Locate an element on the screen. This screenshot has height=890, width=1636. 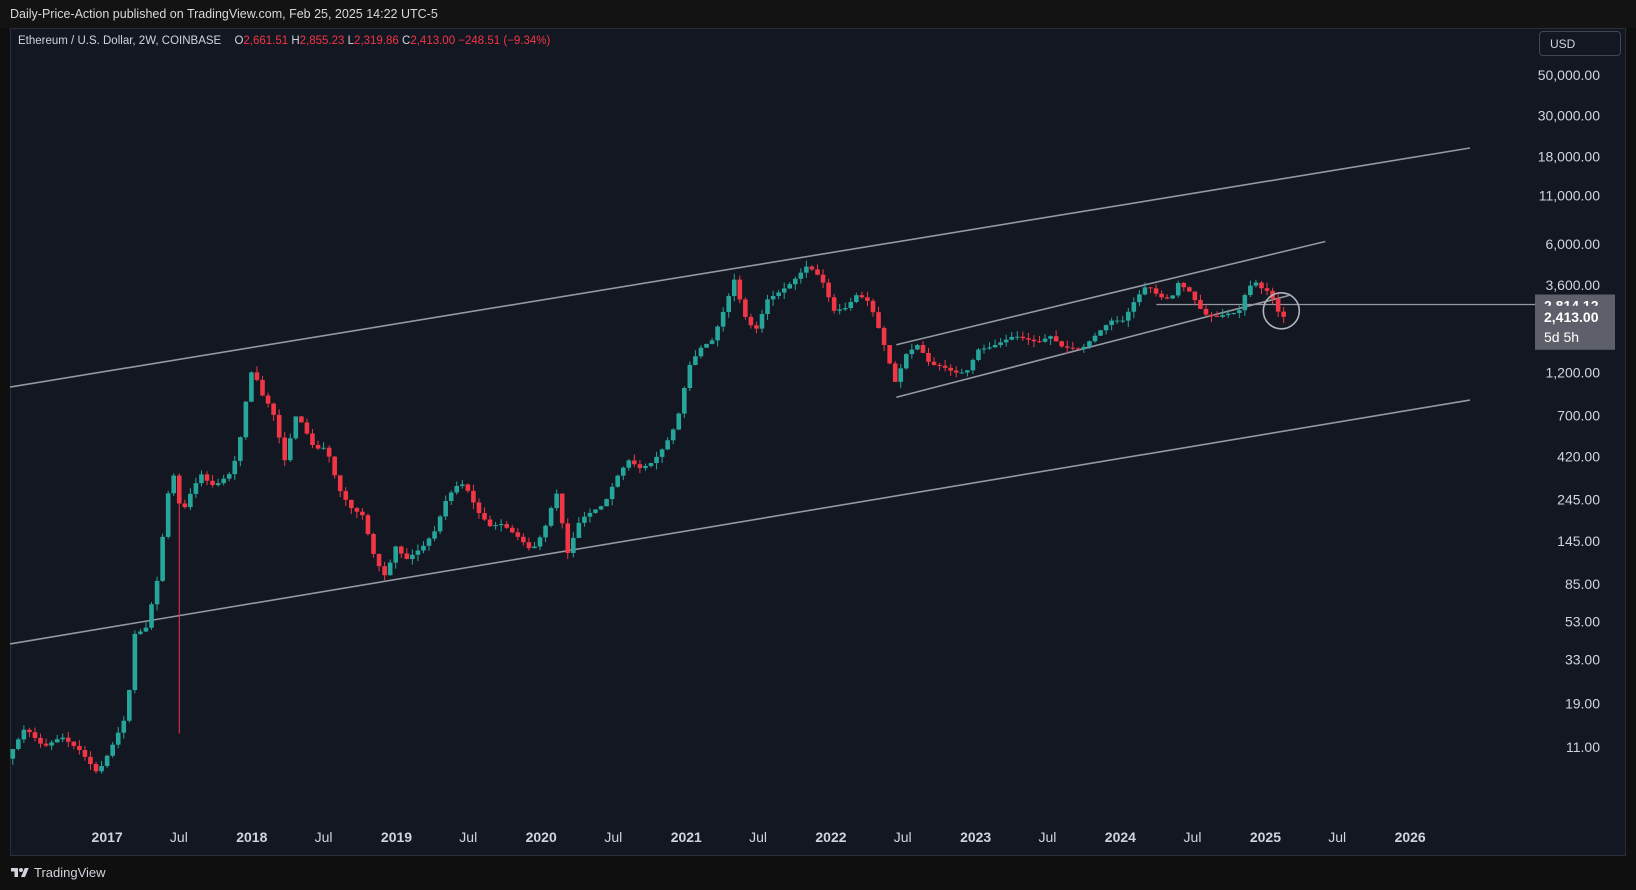
open-label: O is located at coordinates (239, 41).